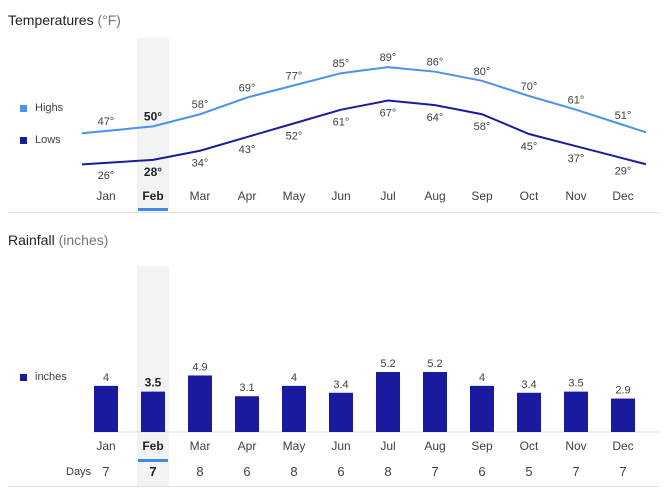 The height and width of the screenshot is (496, 669). What do you see at coordinates (575, 384) in the screenshot?
I see `rain-value-nov: 3.5` at bounding box center [575, 384].